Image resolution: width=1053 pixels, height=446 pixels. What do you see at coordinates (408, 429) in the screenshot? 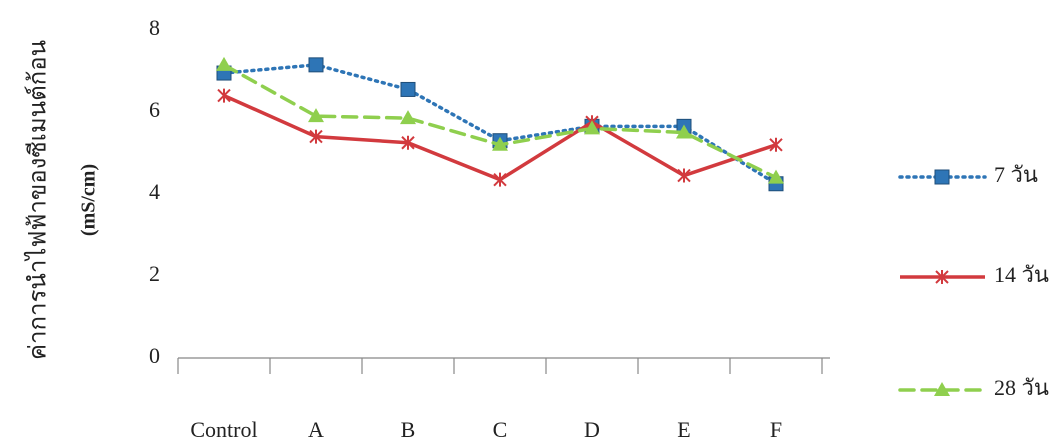
I see `x-tick-label: B` at bounding box center [408, 429].